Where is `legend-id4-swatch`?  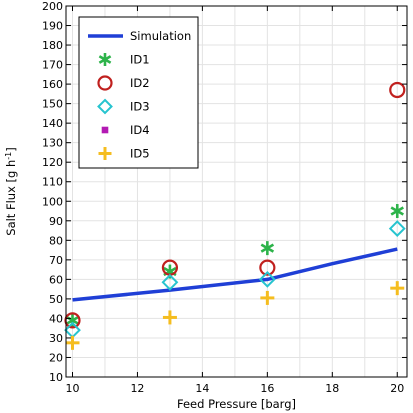
legend-id4-swatch is located at coordinates (105, 130).